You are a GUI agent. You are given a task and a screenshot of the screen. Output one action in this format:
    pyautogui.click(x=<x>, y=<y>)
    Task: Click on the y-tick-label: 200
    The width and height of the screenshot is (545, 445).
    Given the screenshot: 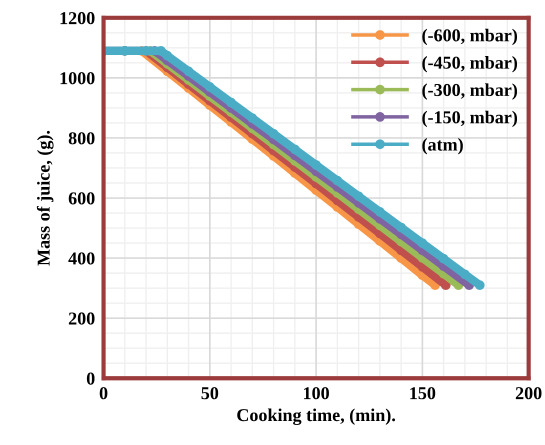 What is the action you would take?
    pyautogui.click(x=81, y=318)
    